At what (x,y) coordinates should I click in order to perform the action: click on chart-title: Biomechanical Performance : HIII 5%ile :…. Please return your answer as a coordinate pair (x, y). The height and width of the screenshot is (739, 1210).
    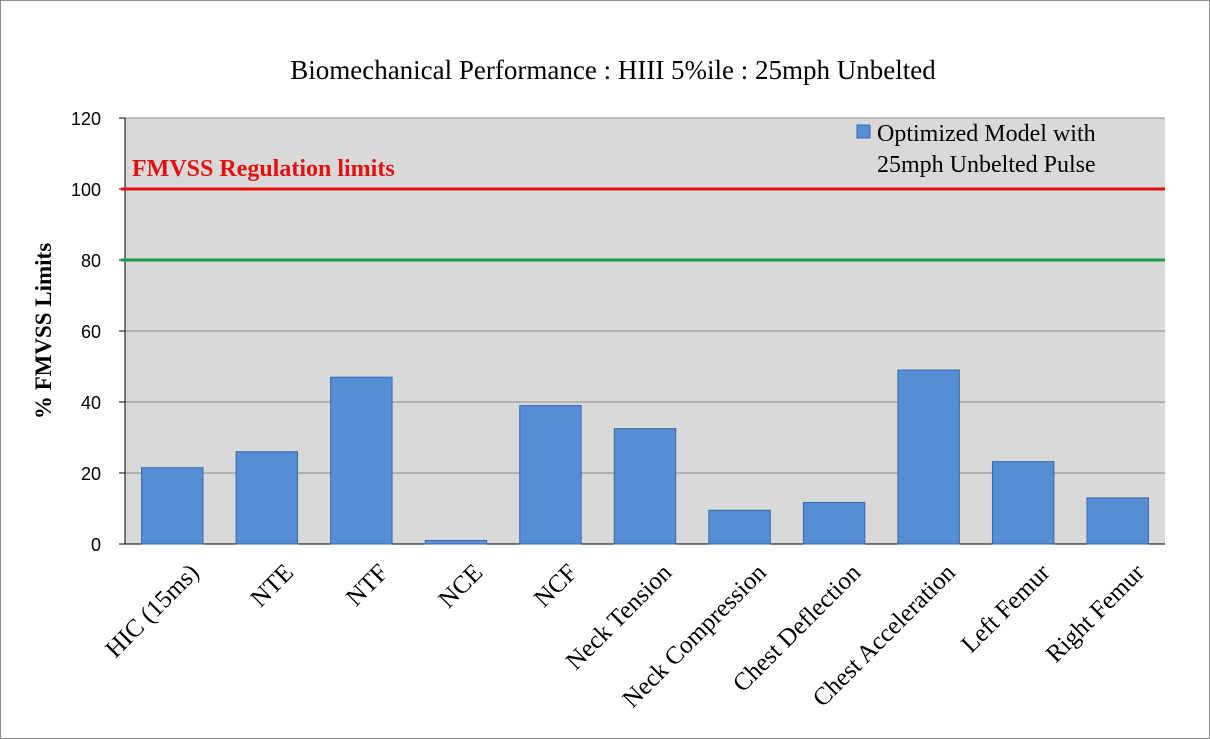
    Looking at the image, I should click on (613, 70).